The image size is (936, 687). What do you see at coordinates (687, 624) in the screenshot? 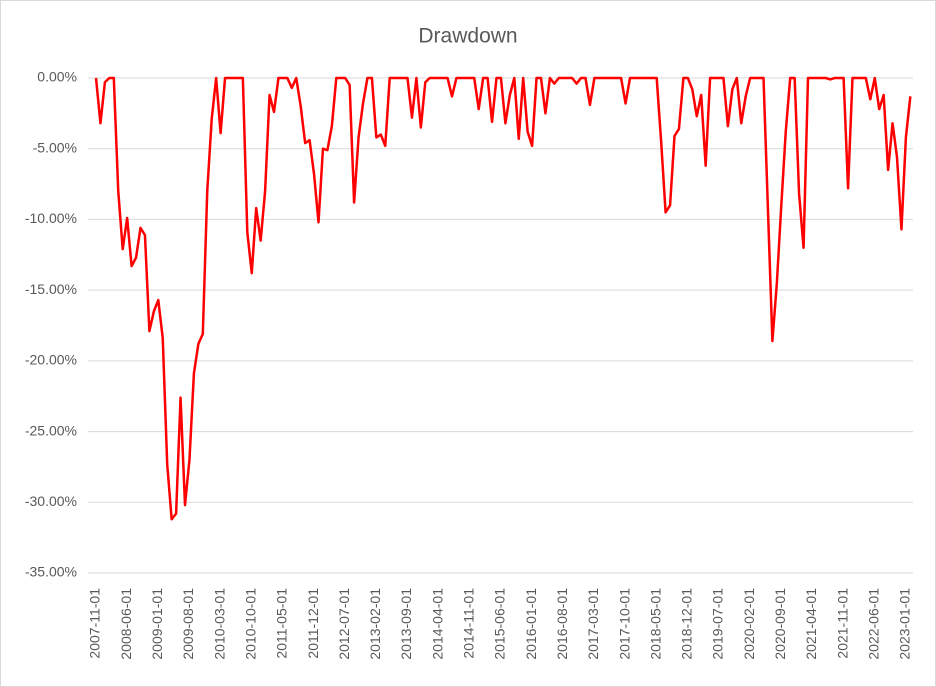
I see `x-tick-label: 2018-12-01` at bounding box center [687, 624].